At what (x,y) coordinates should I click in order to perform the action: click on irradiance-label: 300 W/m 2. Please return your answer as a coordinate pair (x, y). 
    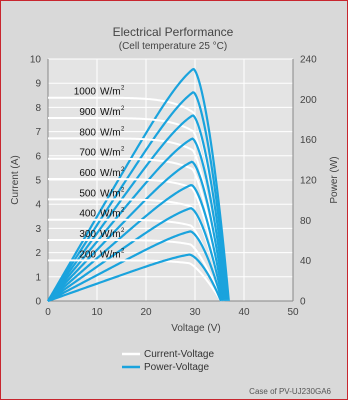
    Looking at the image, I should click on (102, 234).